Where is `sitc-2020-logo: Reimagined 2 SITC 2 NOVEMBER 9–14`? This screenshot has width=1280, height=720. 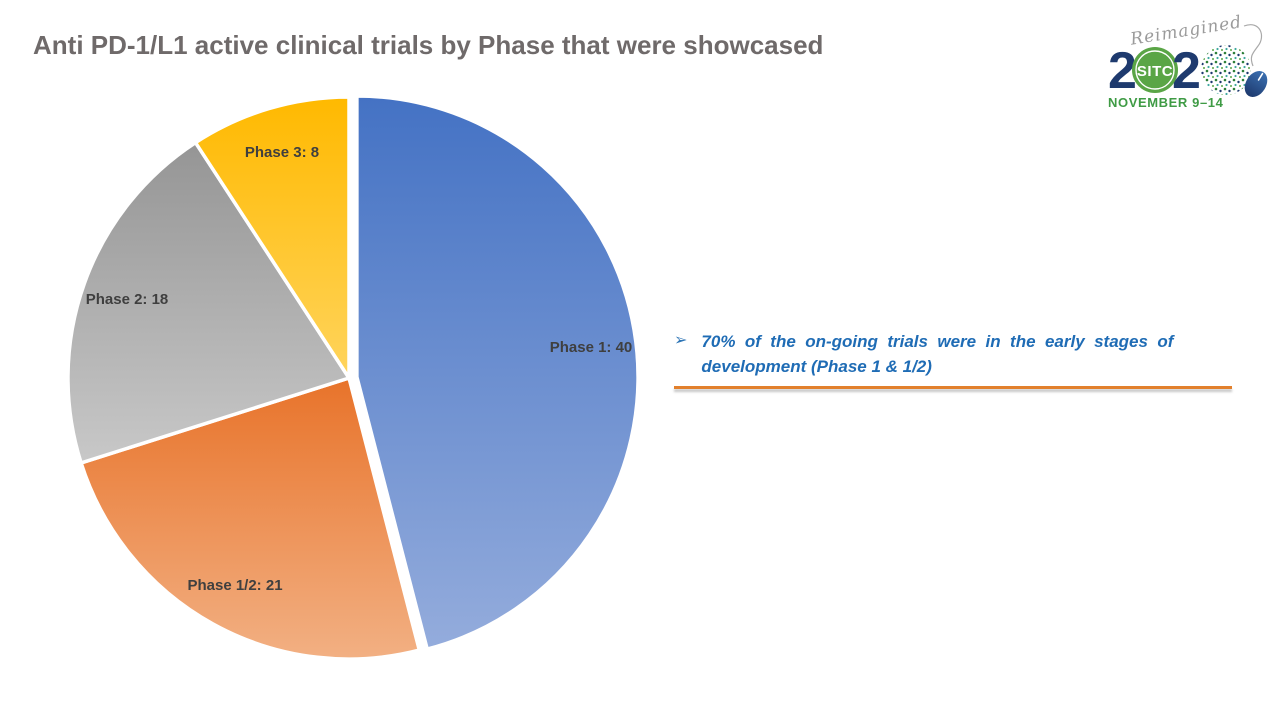
sitc-2020-logo: Reimagined 2 SITC 2 NOVEMBER 9–14 is located at coordinates (1188, 61).